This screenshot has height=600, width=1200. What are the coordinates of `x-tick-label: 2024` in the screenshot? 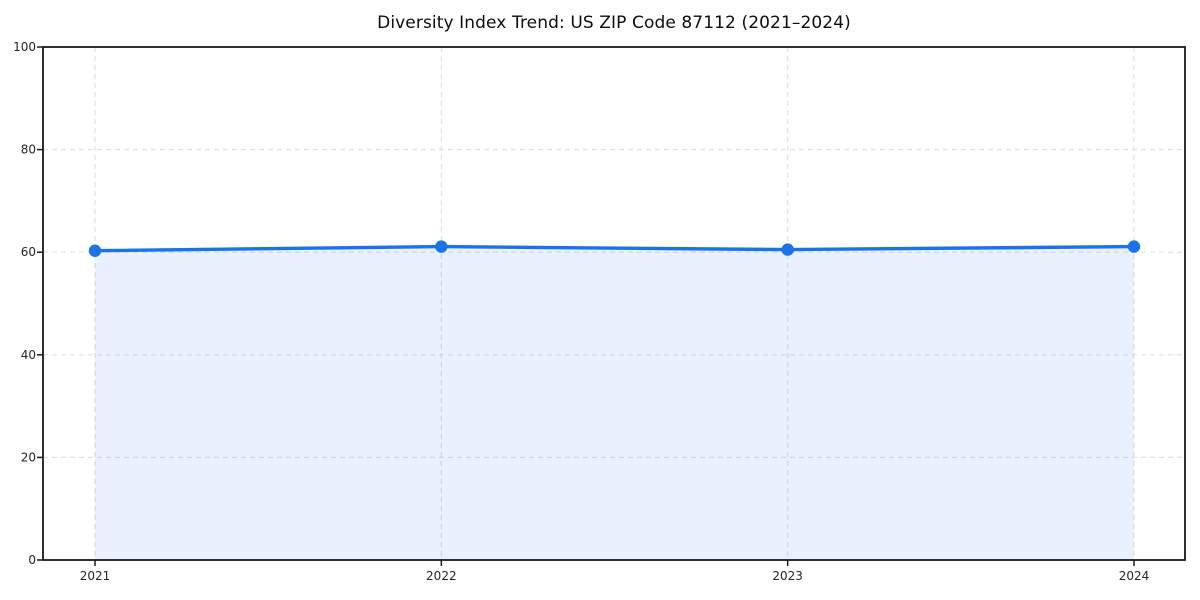 It's located at (1134, 576).